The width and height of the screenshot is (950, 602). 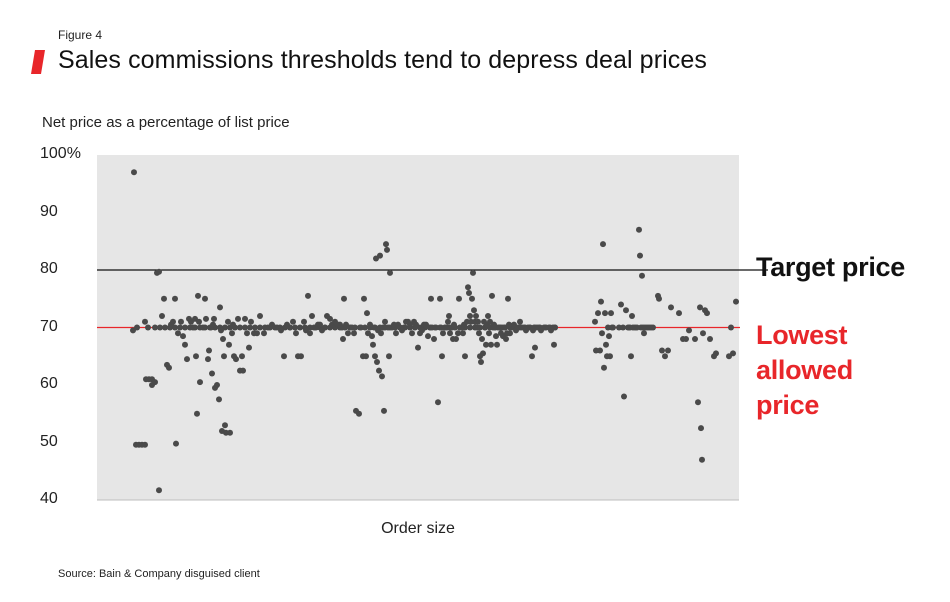 I want to click on target-price-label: Target price, so click(x=830, y=267).